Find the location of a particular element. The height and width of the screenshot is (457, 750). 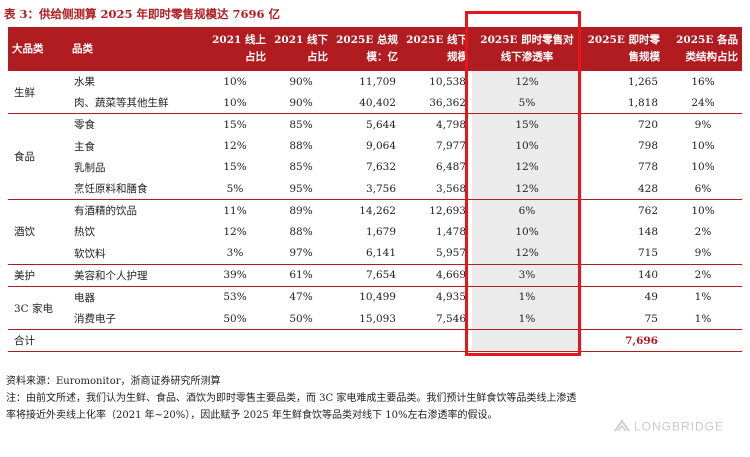

product-cell: 水果 is located at coordinates (84, 82).